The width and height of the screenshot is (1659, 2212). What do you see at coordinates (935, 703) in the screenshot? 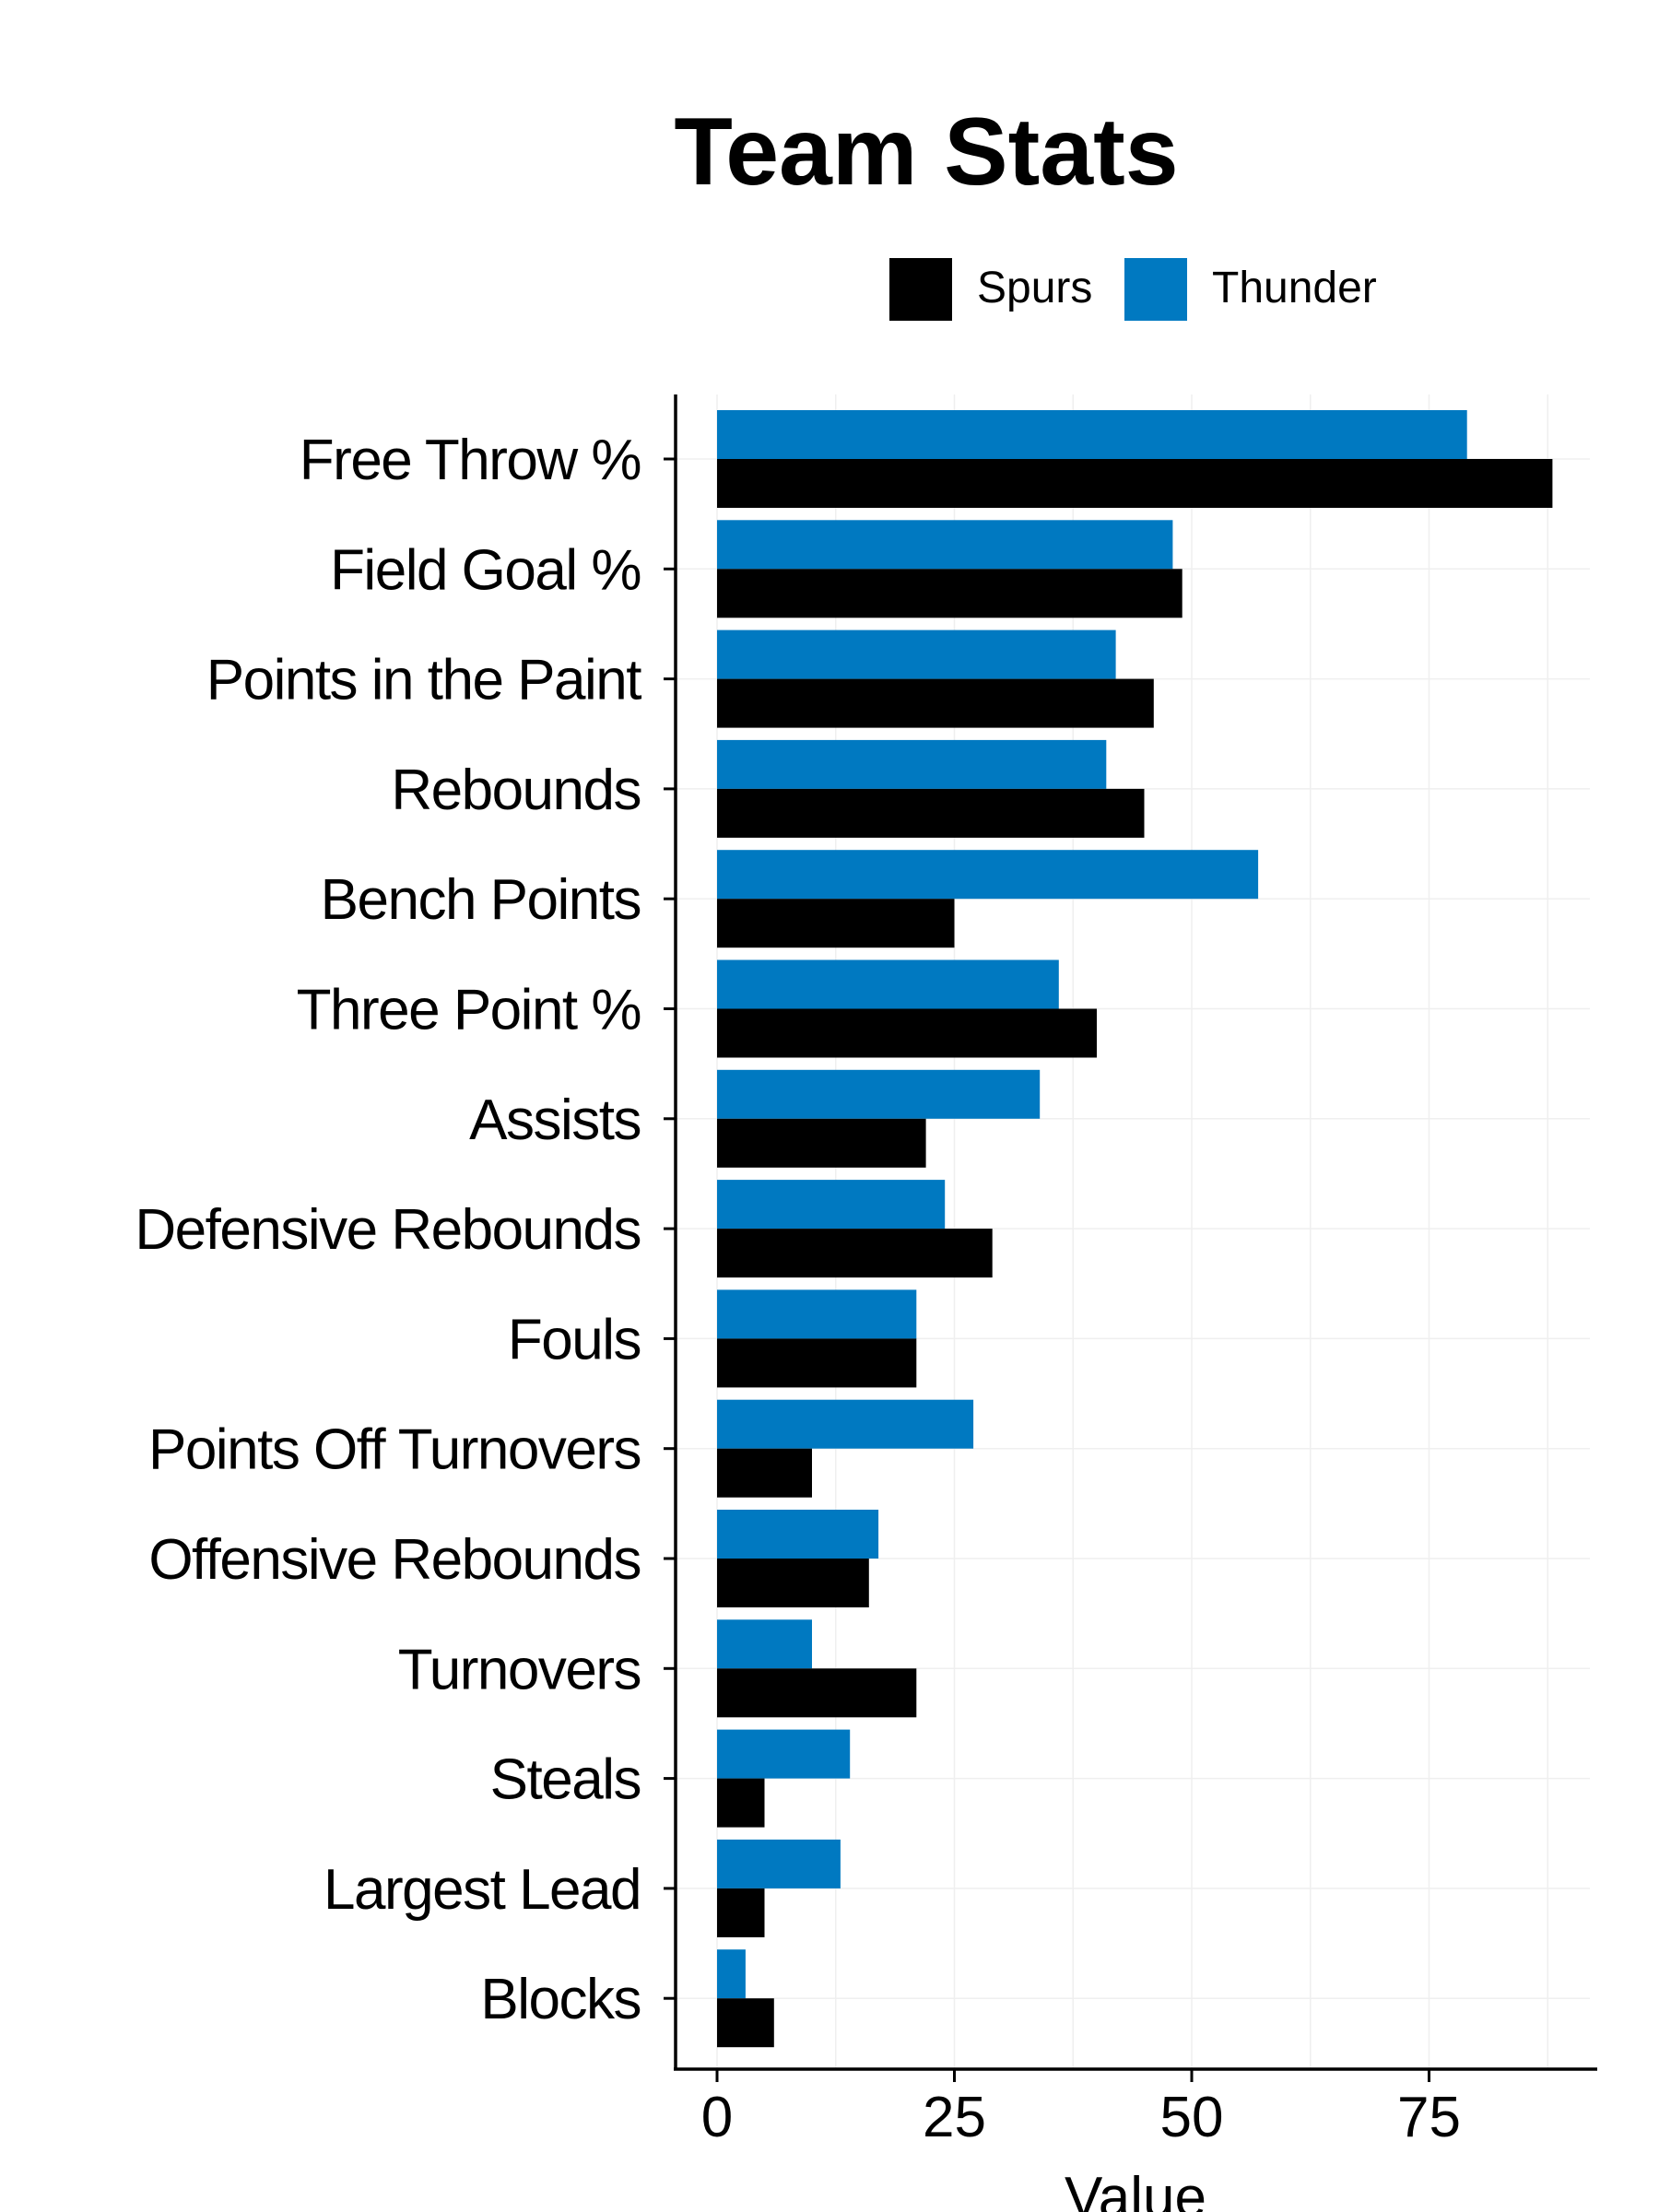
I see `bar-spurs-points-in-the-paint` at bounding box center [935, 703].